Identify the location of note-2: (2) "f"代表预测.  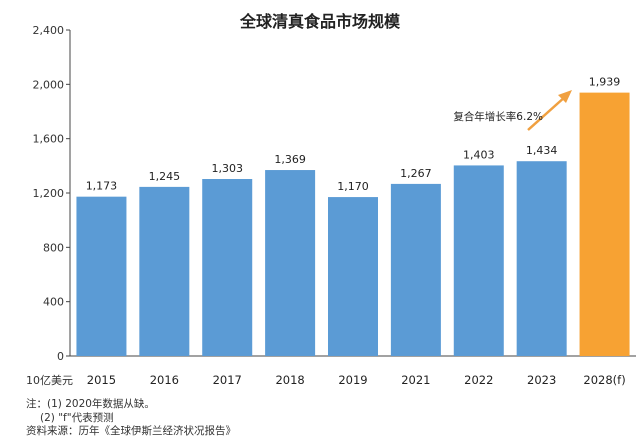
(77, 418).